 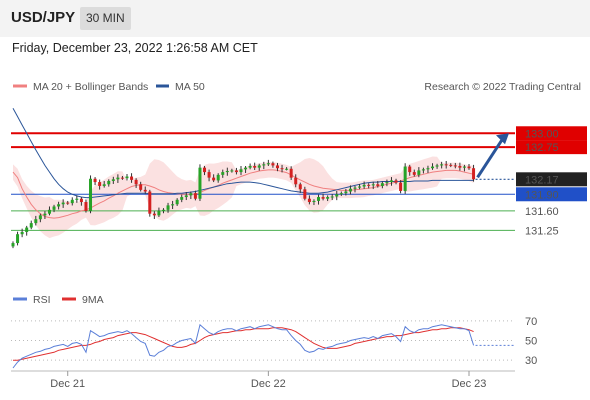 I want to click on last-price-label: 132.17, so click(x=542, y=180).